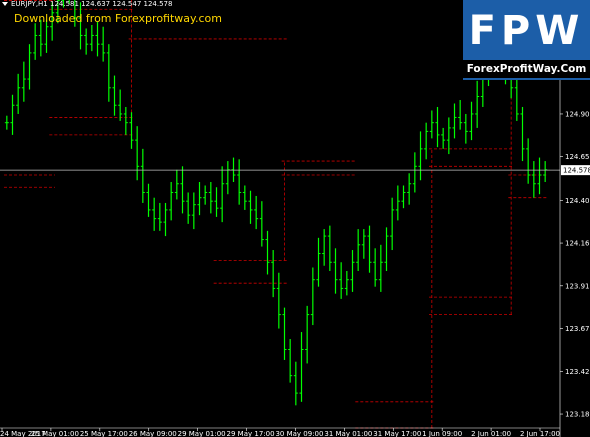 Image resolution: width=590 pixels, height=437 pixels. Describe the element at coordinates (299, 433) in the screenshot. I see `time-tick-label: 30 May 09:00` at that location.